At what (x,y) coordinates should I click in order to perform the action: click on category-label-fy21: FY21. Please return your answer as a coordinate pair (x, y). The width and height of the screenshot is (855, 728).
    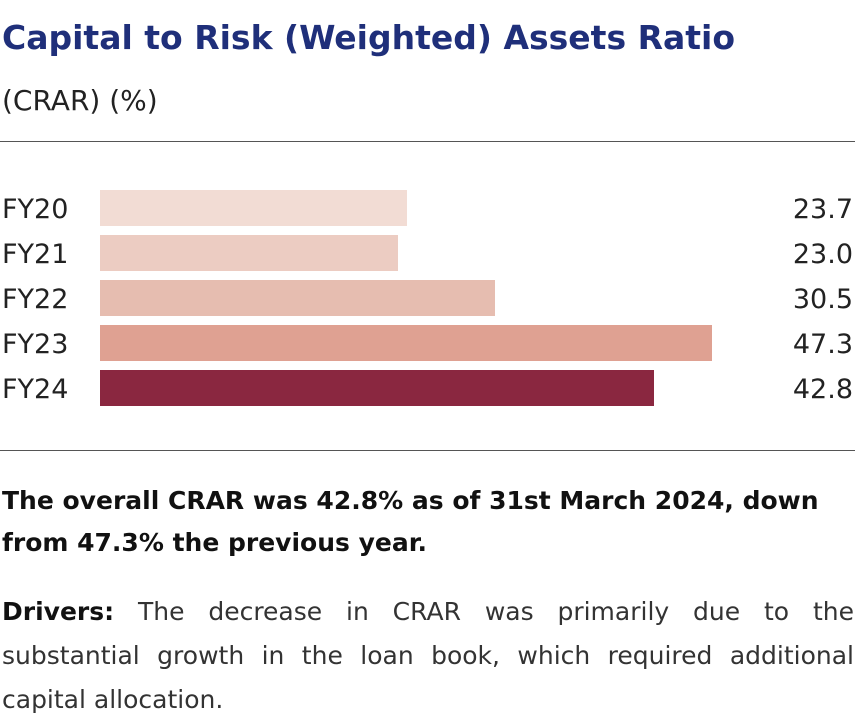
    Looking at the image, I should click on (35, 254).